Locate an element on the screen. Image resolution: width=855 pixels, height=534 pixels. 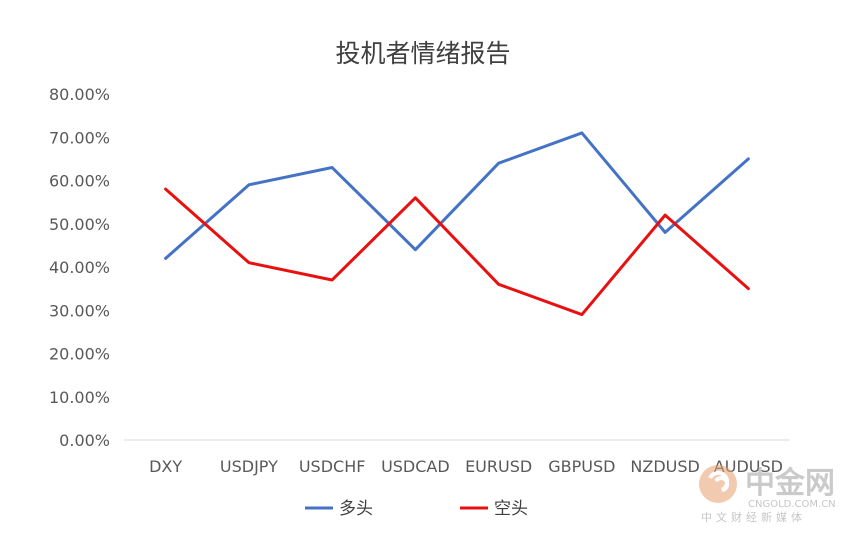
chart-title: 投机者情绪报告 is located at coordinates (422, 53).